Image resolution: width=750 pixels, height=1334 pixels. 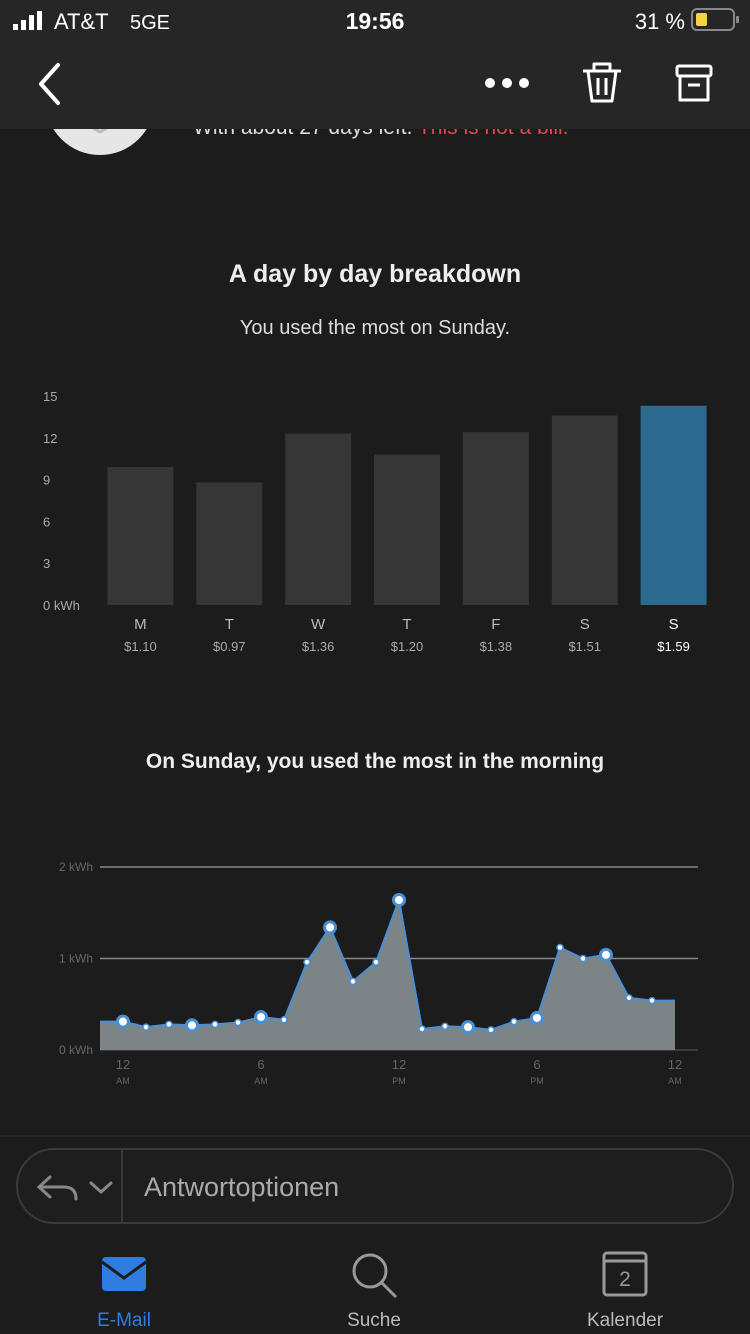 What do you see at coordinates (374, 1320) in the screenshot?
I see `tab-label: Suche` at bounding box center [374, 1320].